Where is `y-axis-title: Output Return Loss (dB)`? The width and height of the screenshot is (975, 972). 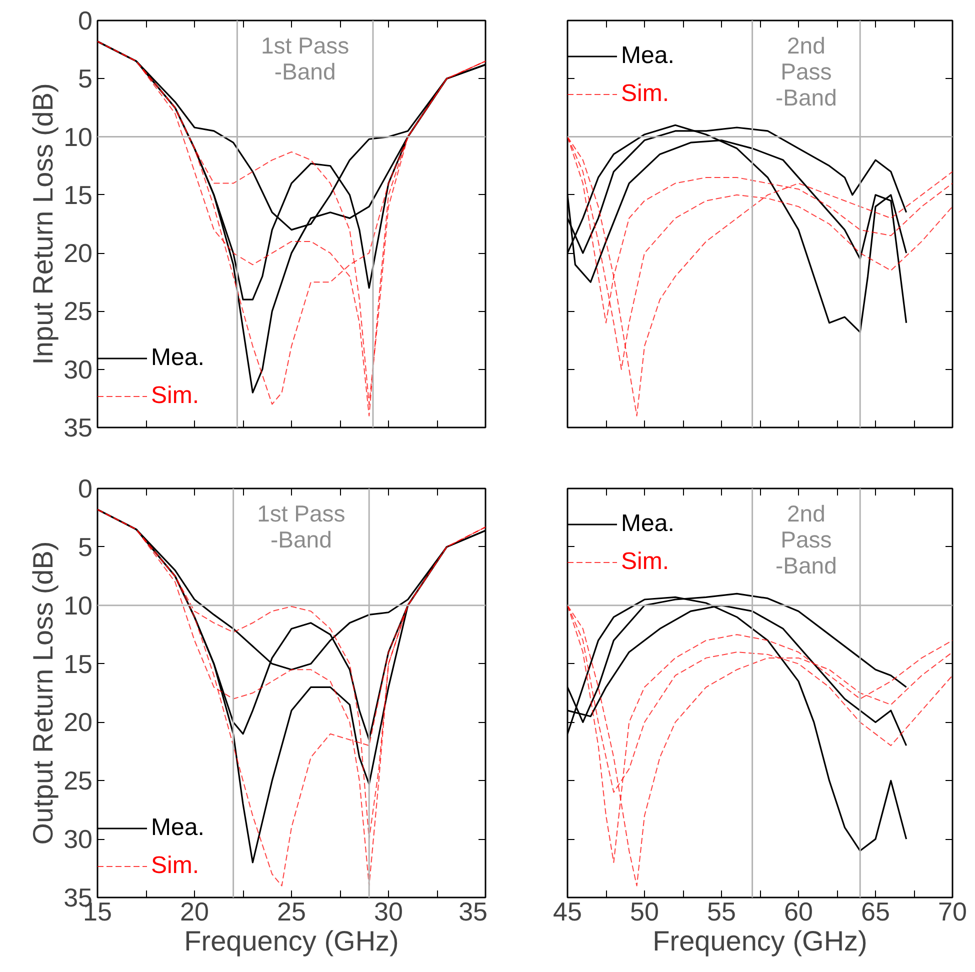
y-axis-title: Output Return Loss (dB) is located at coordinates (43, 693).